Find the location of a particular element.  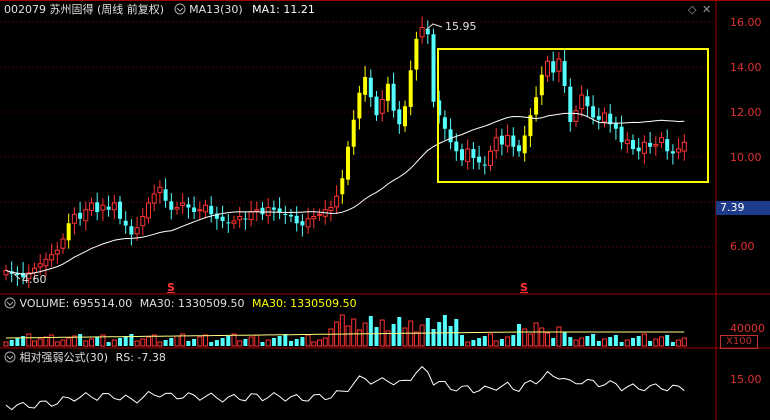

ma13-label: MA13(30) is located at coordinates (216, 9).